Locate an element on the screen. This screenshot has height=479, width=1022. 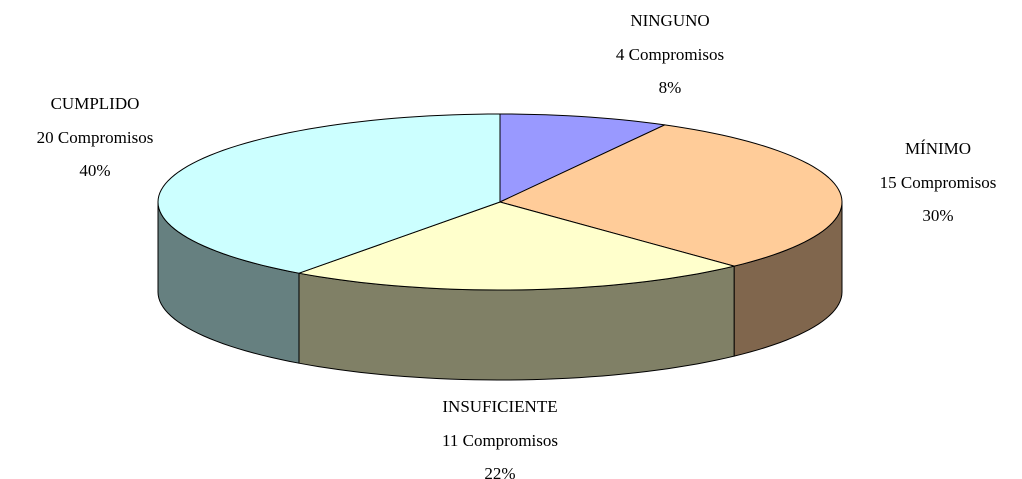
slice-label: MÍNIMO is located at coordinates (938, 148).